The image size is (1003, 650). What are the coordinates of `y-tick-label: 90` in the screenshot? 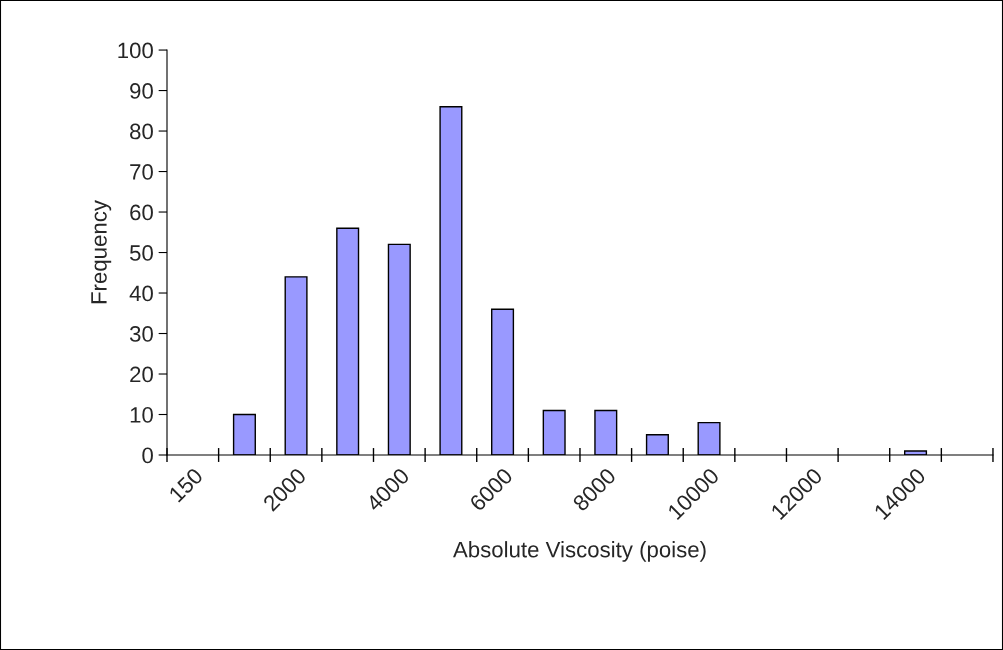 It's located at (141, 91).